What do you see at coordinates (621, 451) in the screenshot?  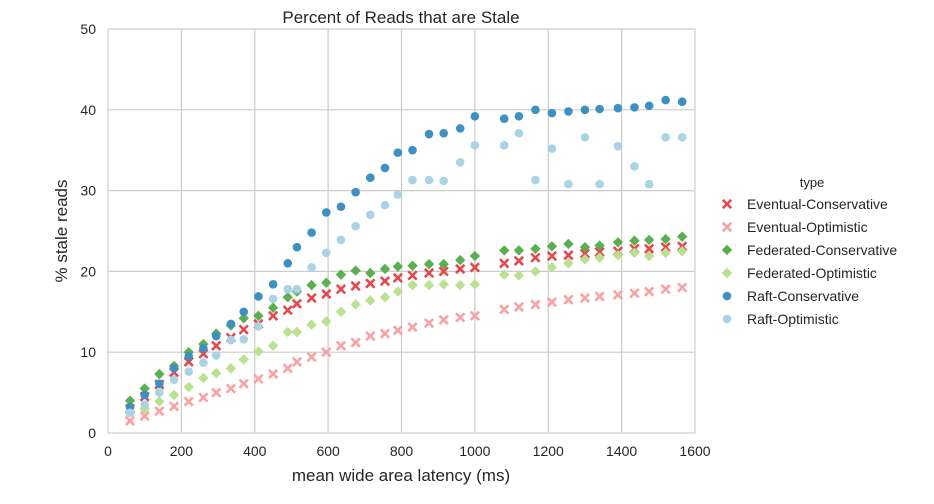 I see `x-tick-label: 1400` at bounding box center [621, 451].